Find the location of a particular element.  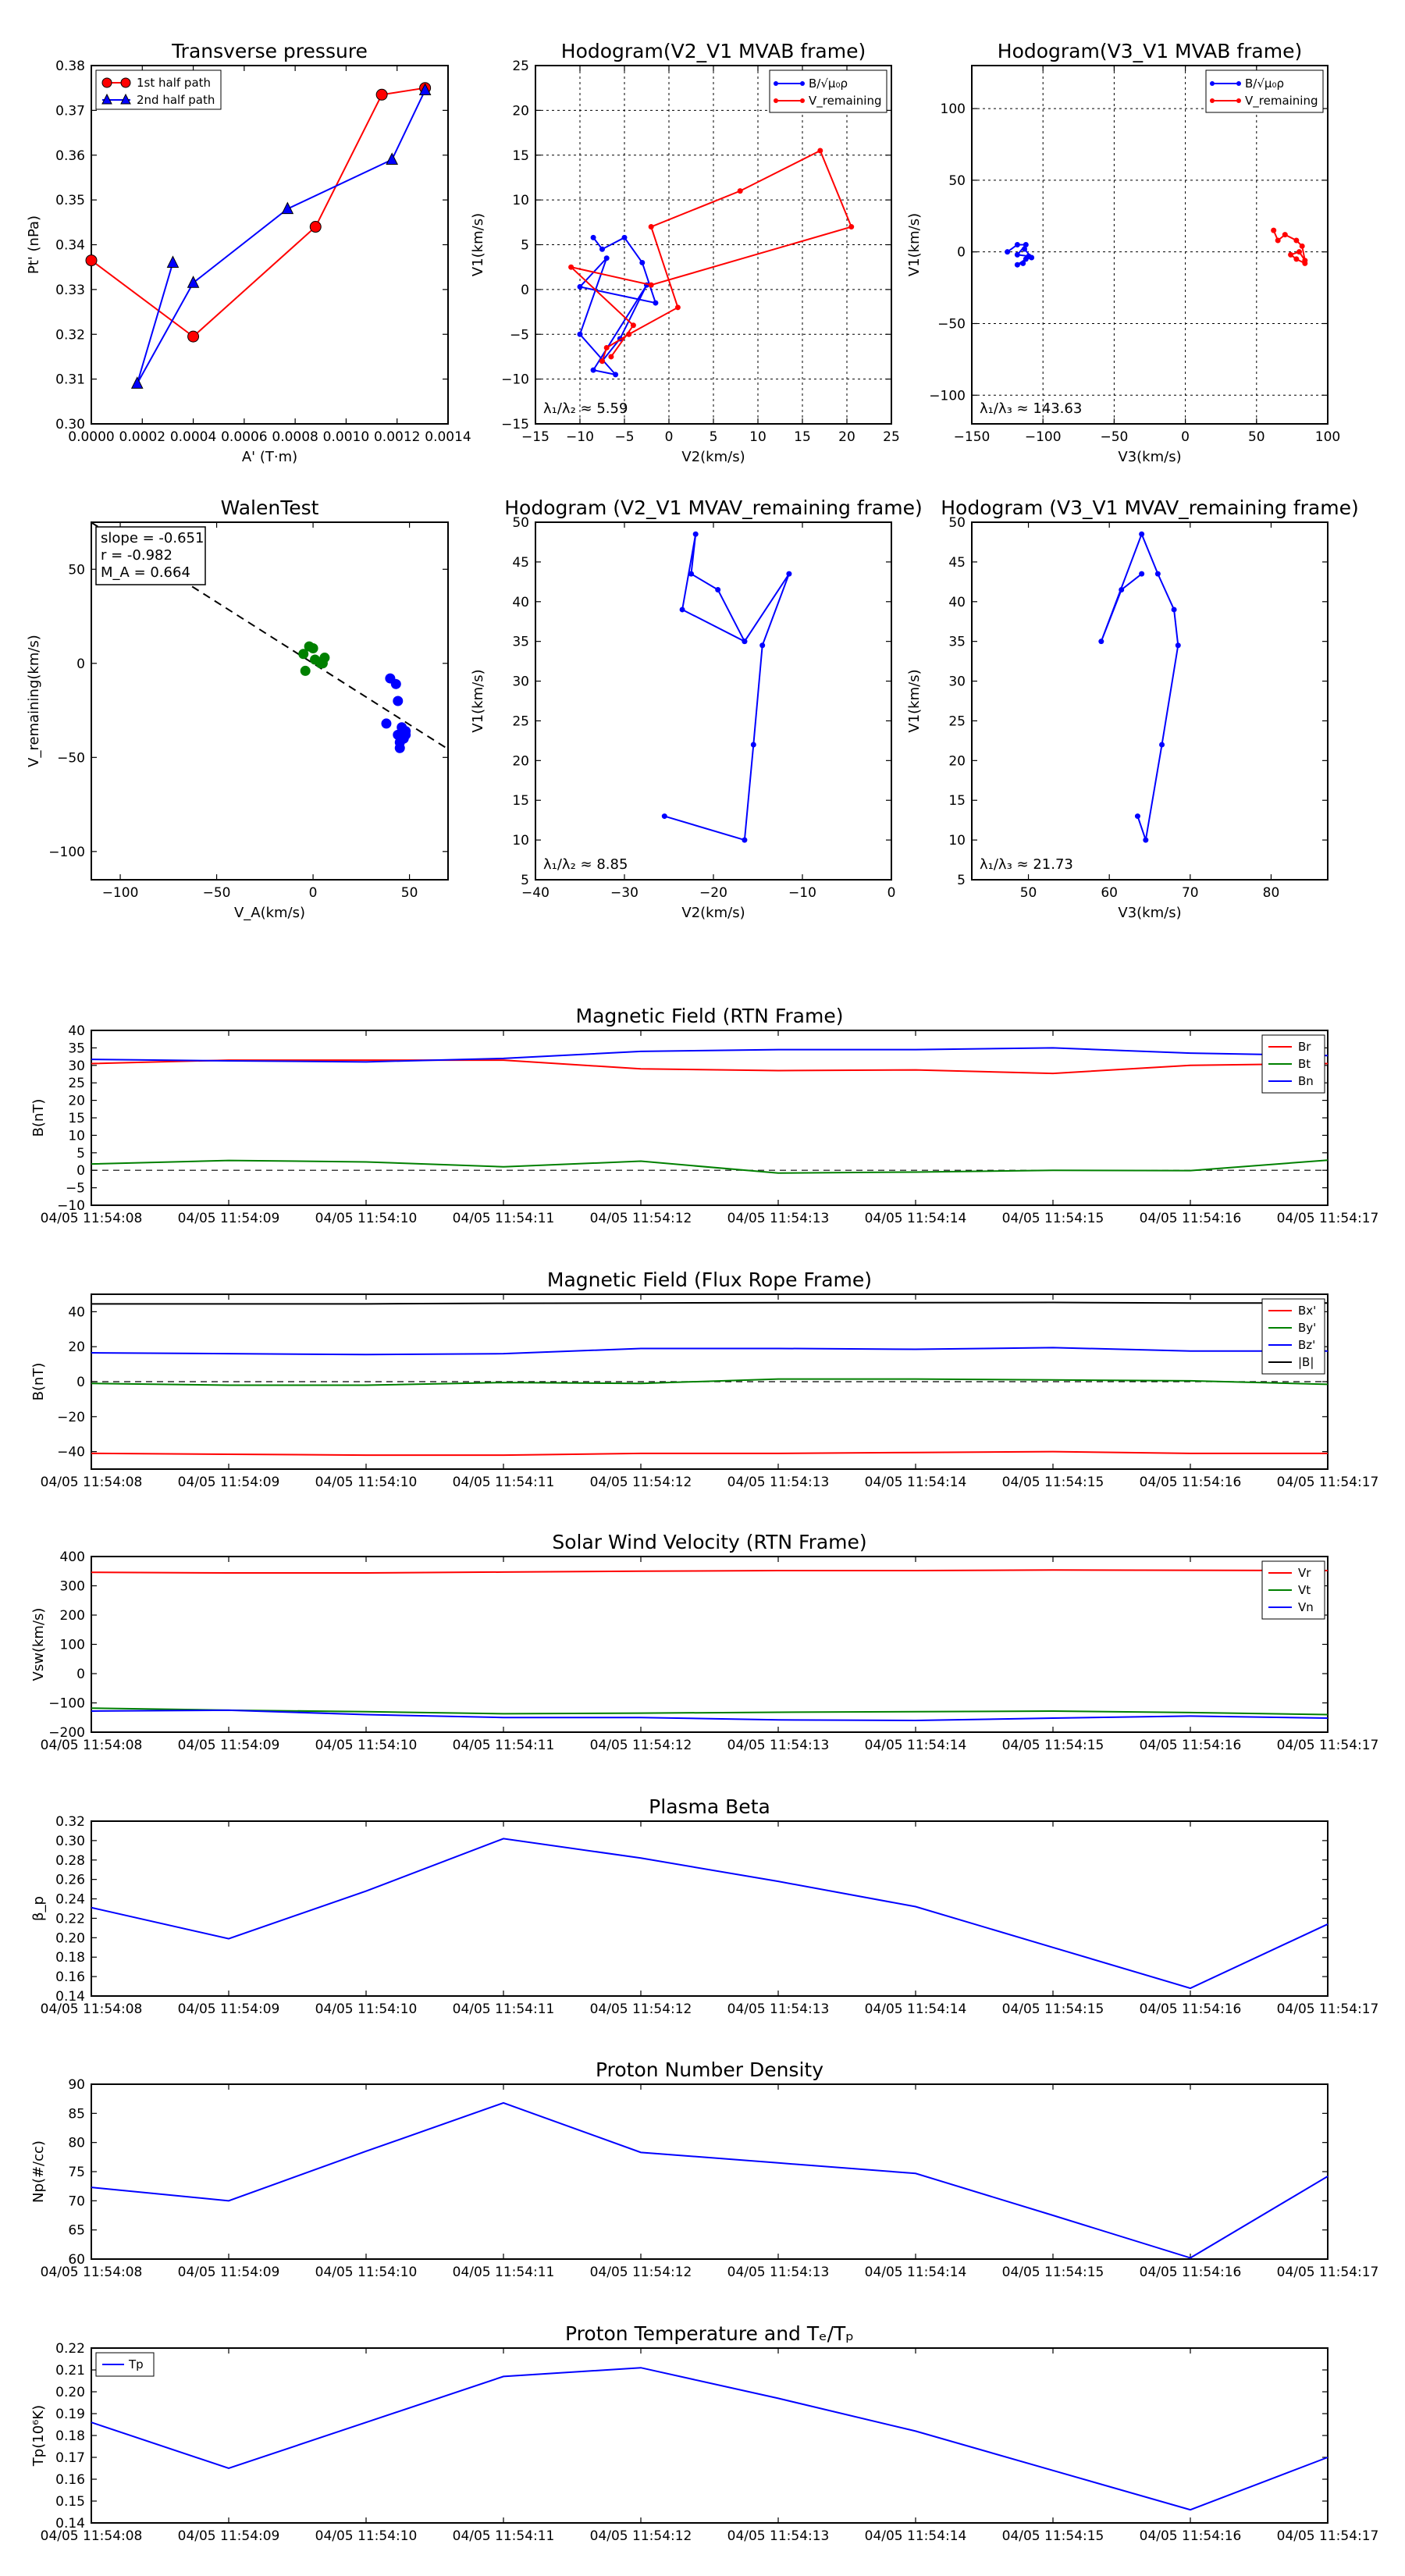

y-tick-label: 50 is located at coordinates (520, 523).